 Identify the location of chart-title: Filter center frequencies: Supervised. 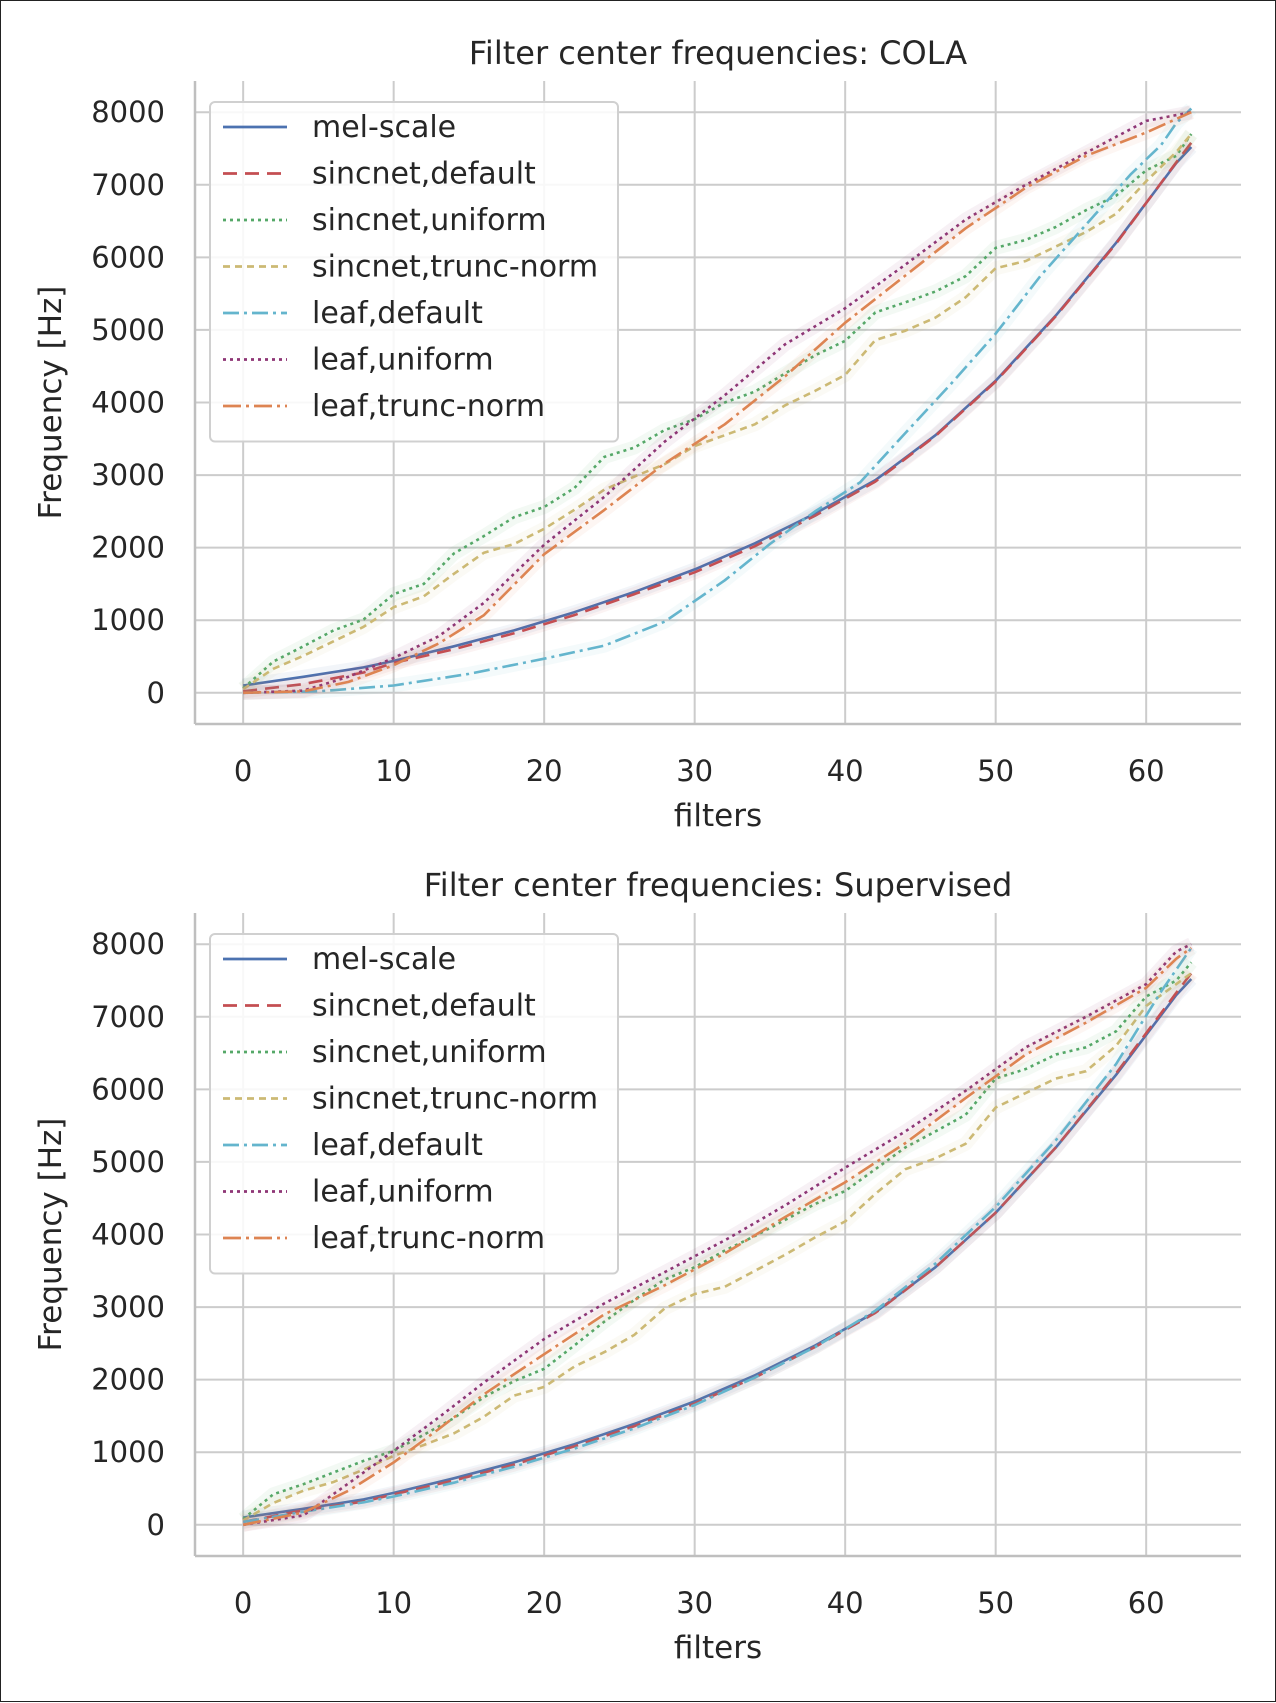
(718, 885).